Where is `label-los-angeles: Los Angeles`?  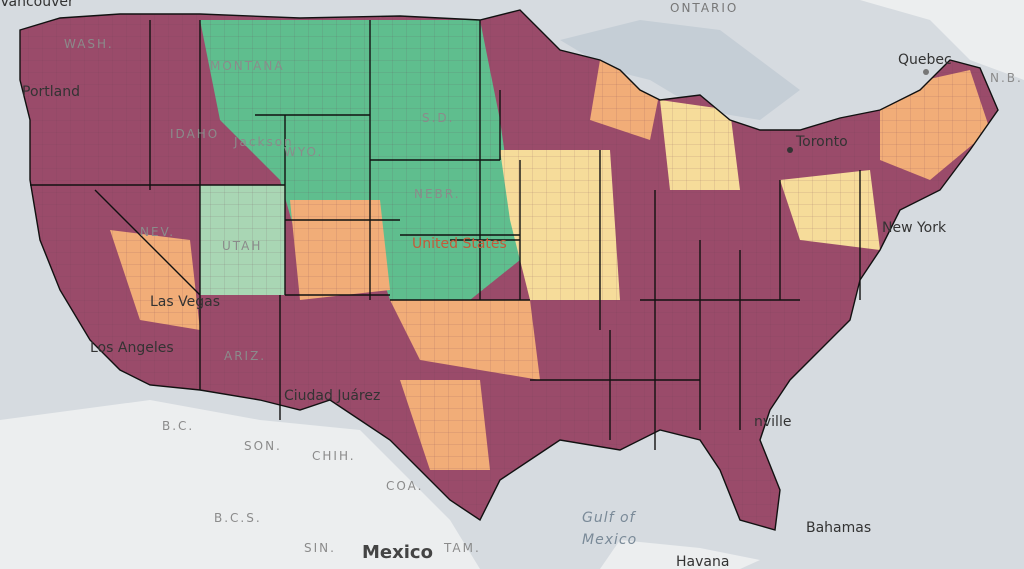 label-los-angeles: Los Angeles is located at coordinates (132, 348).